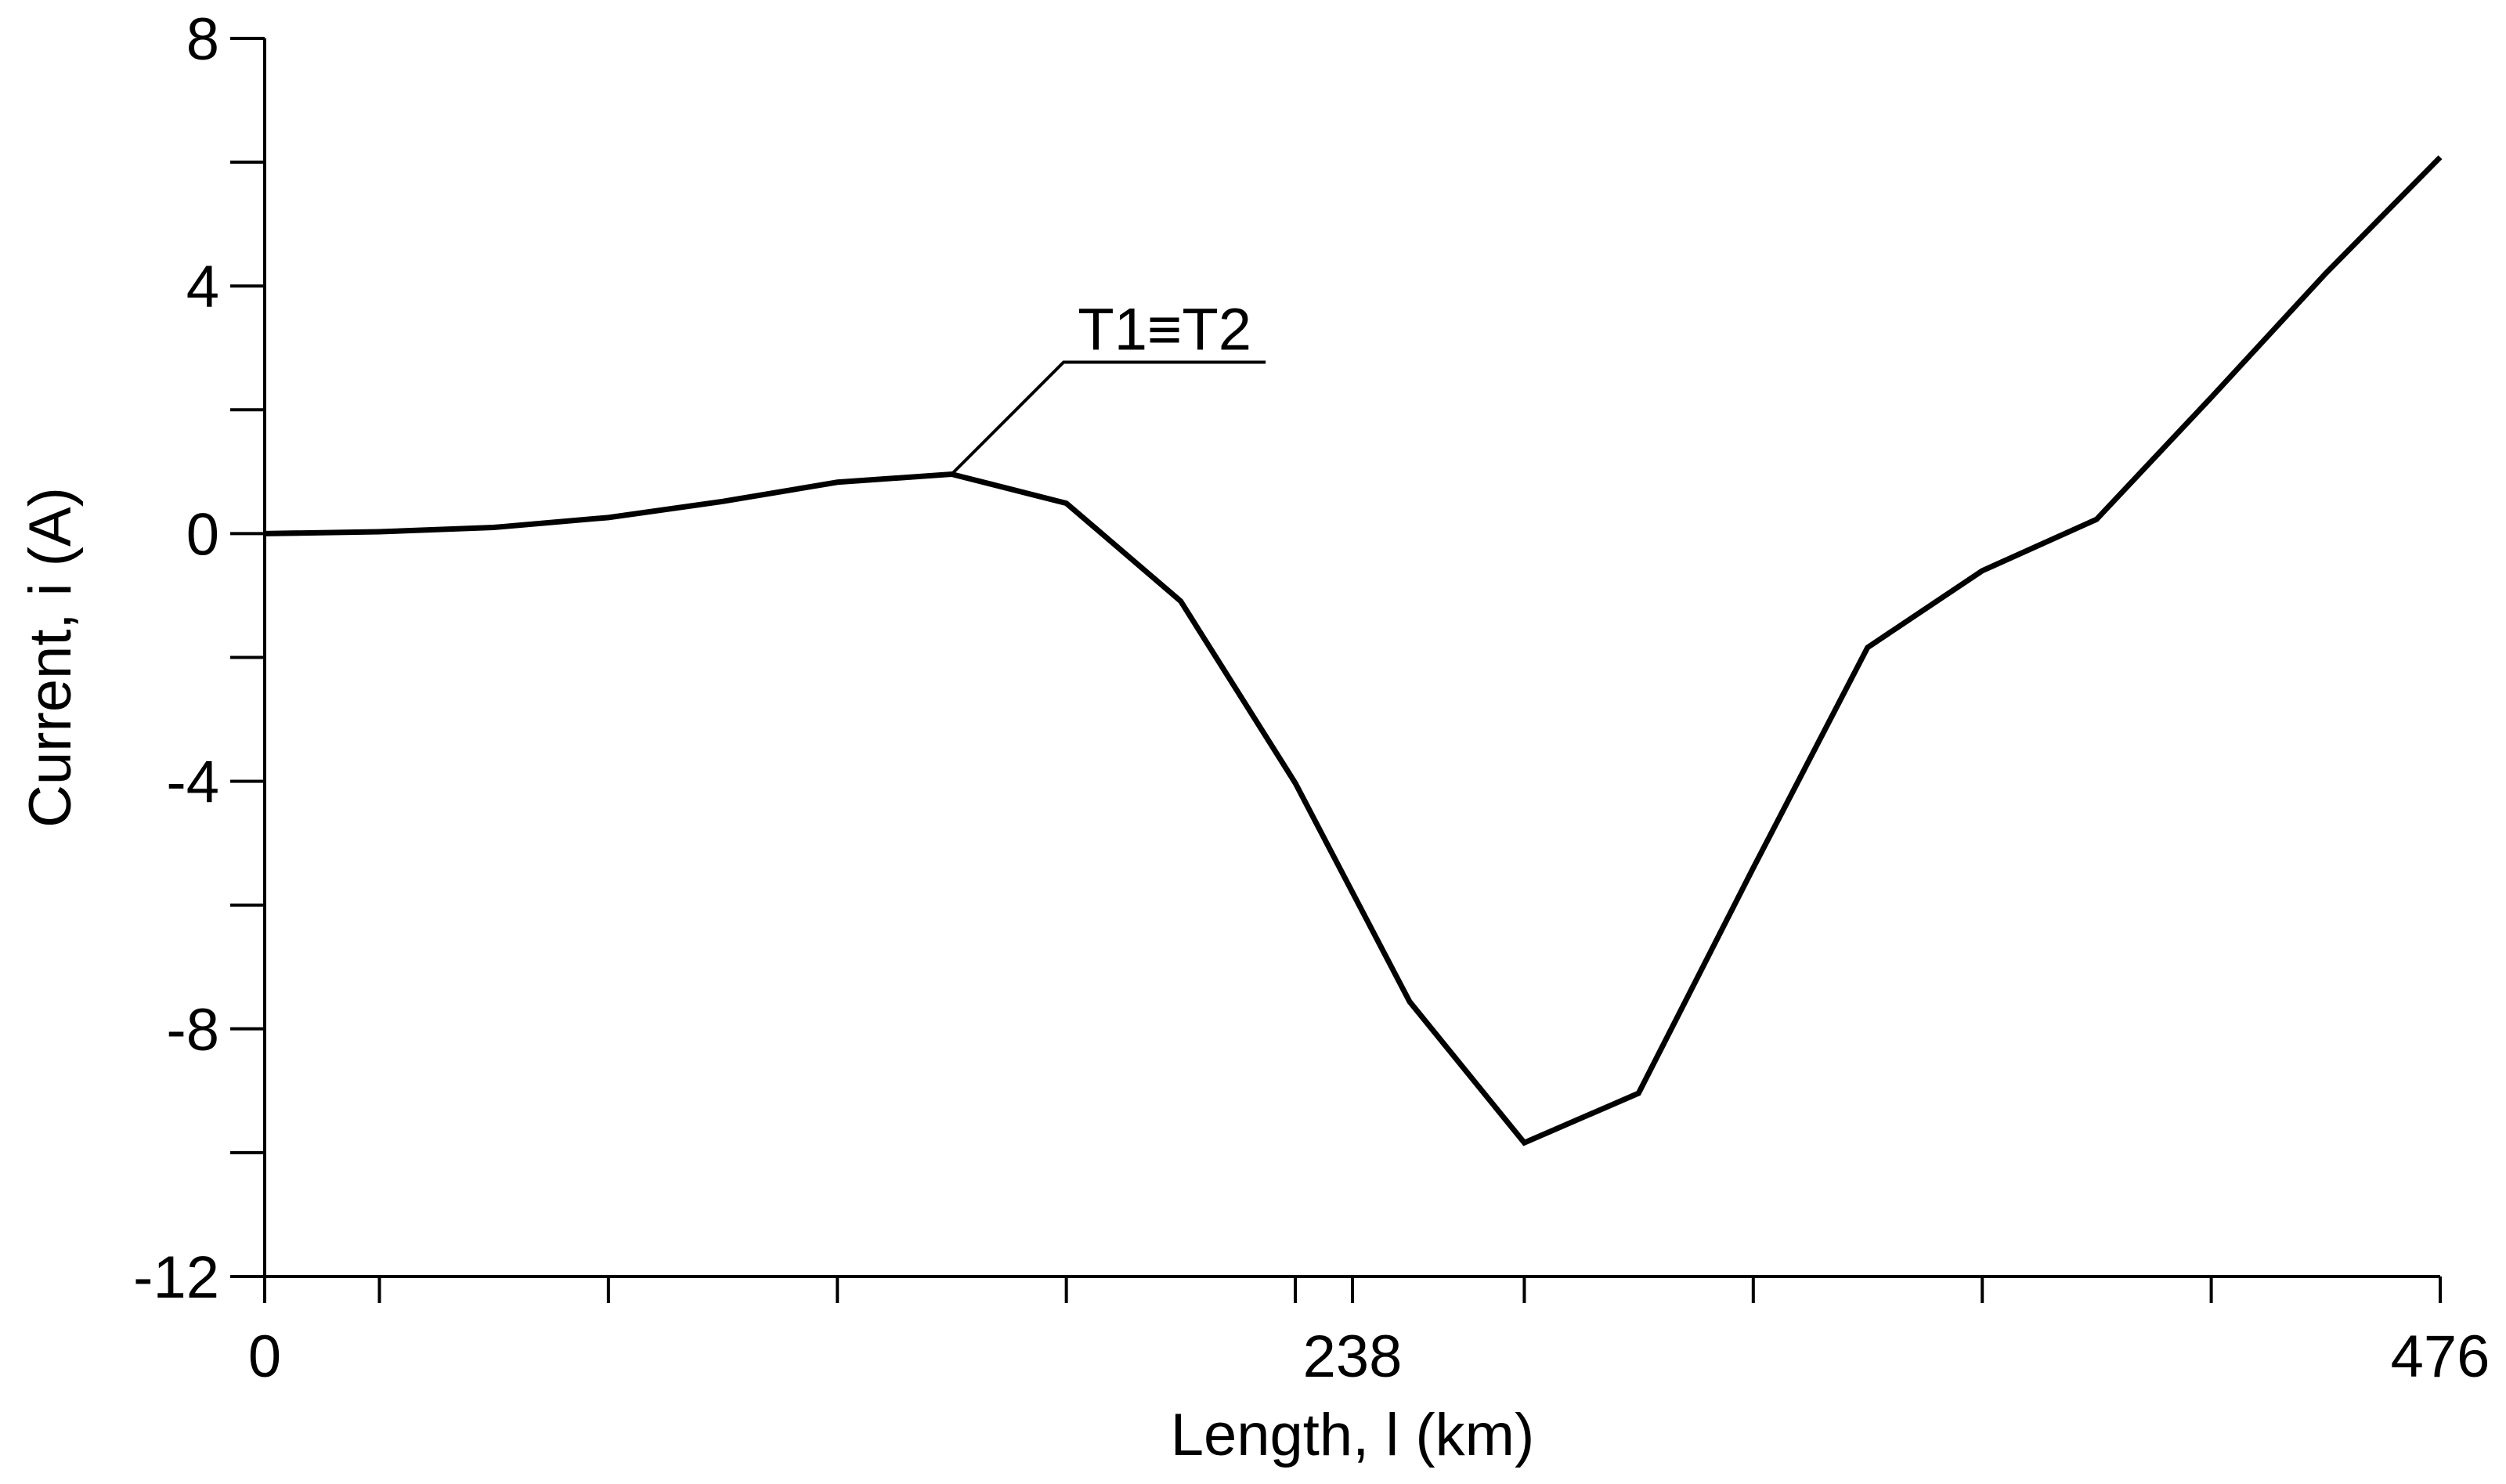 The width and height of the screenshot is (2506, 1484). Describe the element at coordinates (1353, 1435) in the screenshot. I see `x-axis-label: Length, l (km)` at that location.